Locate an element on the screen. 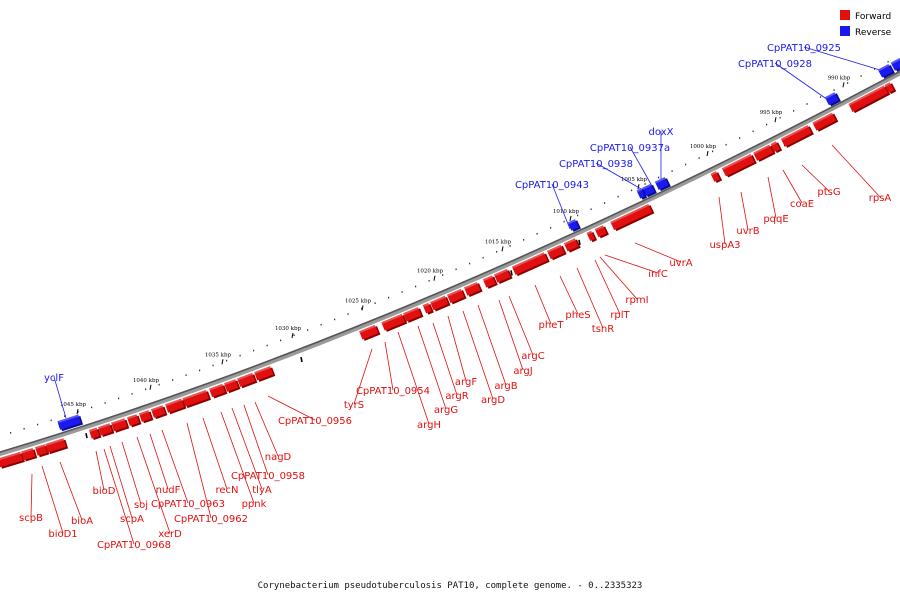 This screenshot has width=900, height=600. leader-rpmi is located at coordinates (618, 278).